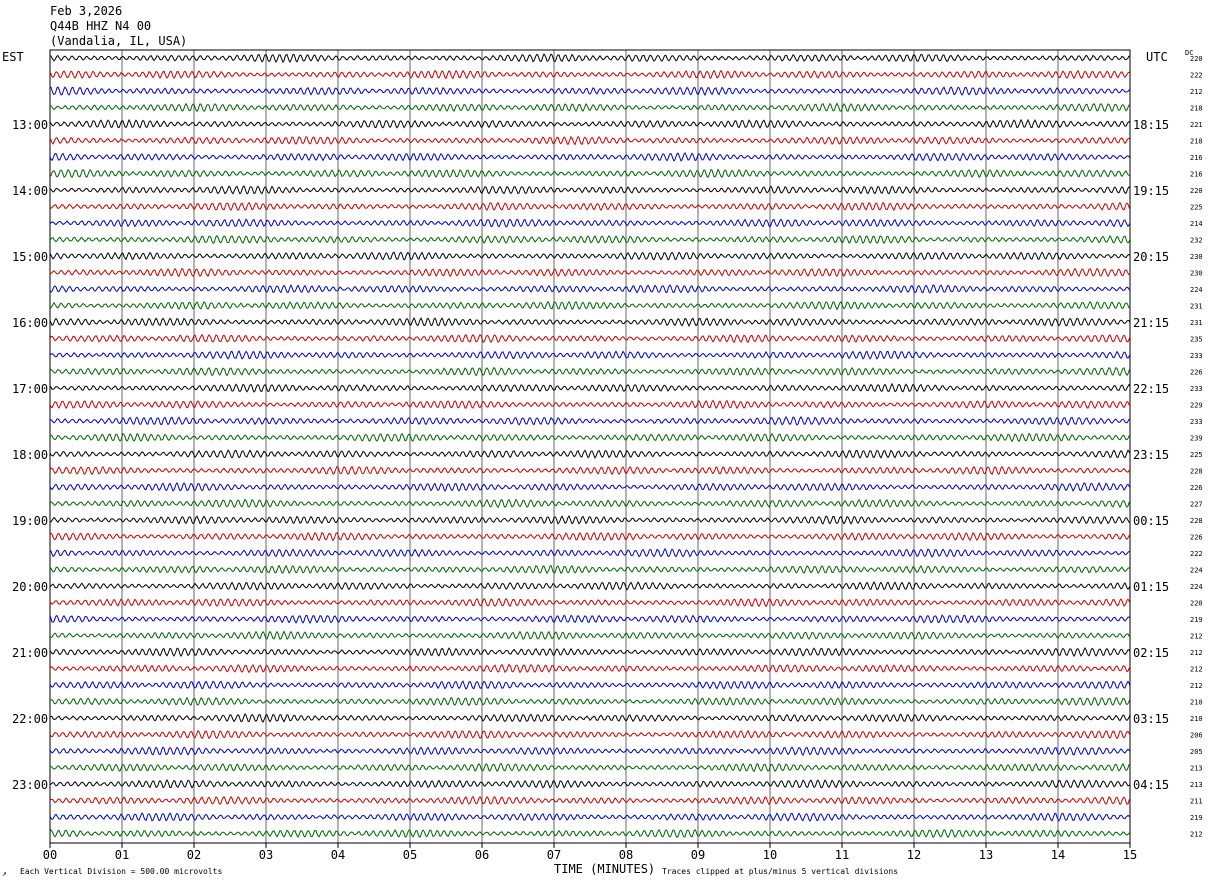  I want to click on dc-offset-label: 235, so click(1196, 340).